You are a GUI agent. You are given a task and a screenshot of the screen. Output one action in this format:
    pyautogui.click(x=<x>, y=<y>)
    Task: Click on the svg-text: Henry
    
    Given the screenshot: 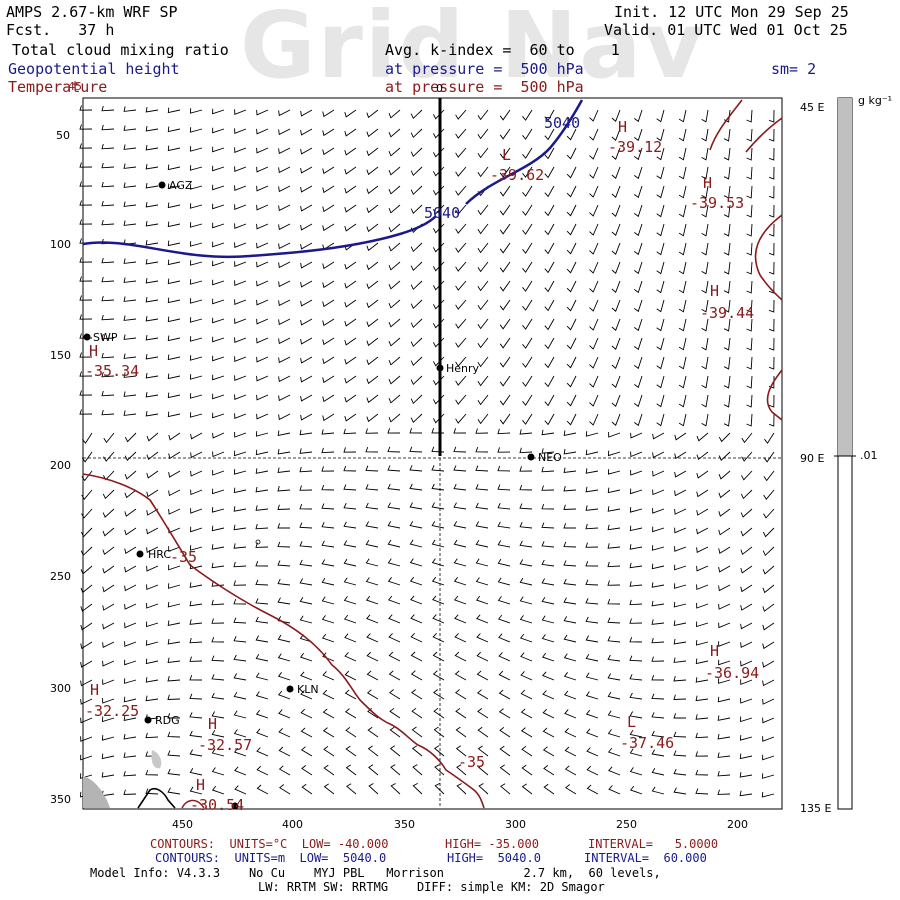 What is the action you would take?
    pyautogui.click(x=463, y=368)
    